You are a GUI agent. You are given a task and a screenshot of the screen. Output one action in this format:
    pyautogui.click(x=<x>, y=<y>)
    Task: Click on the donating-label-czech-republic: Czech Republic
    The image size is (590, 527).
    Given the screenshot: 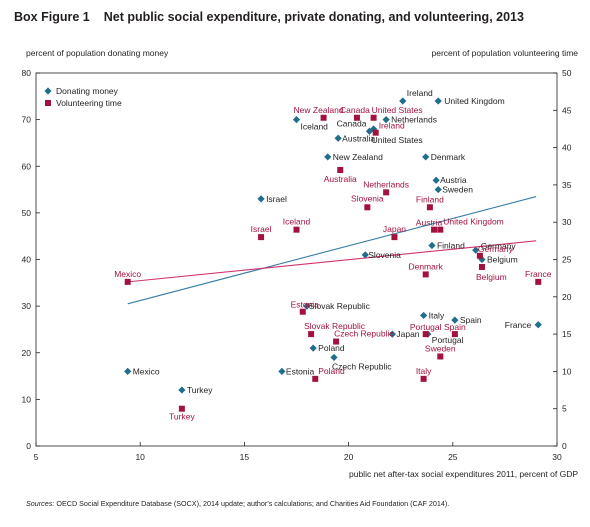 What is the action you would take?
    pyautogui.click(x=362, y=366)
    